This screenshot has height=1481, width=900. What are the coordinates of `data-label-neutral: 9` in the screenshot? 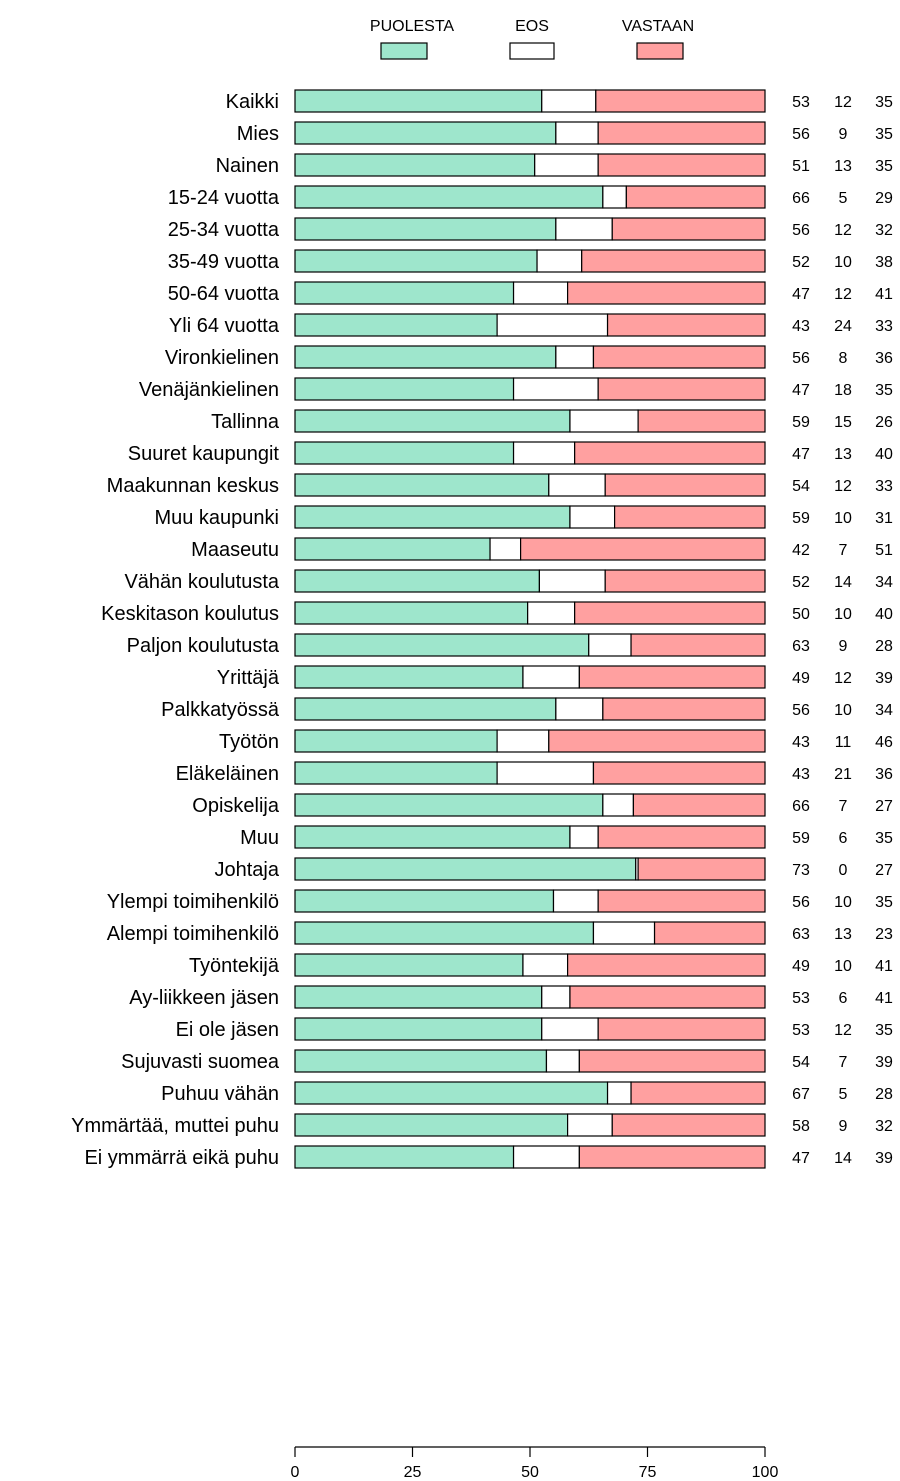 It's located at (843, 1126).